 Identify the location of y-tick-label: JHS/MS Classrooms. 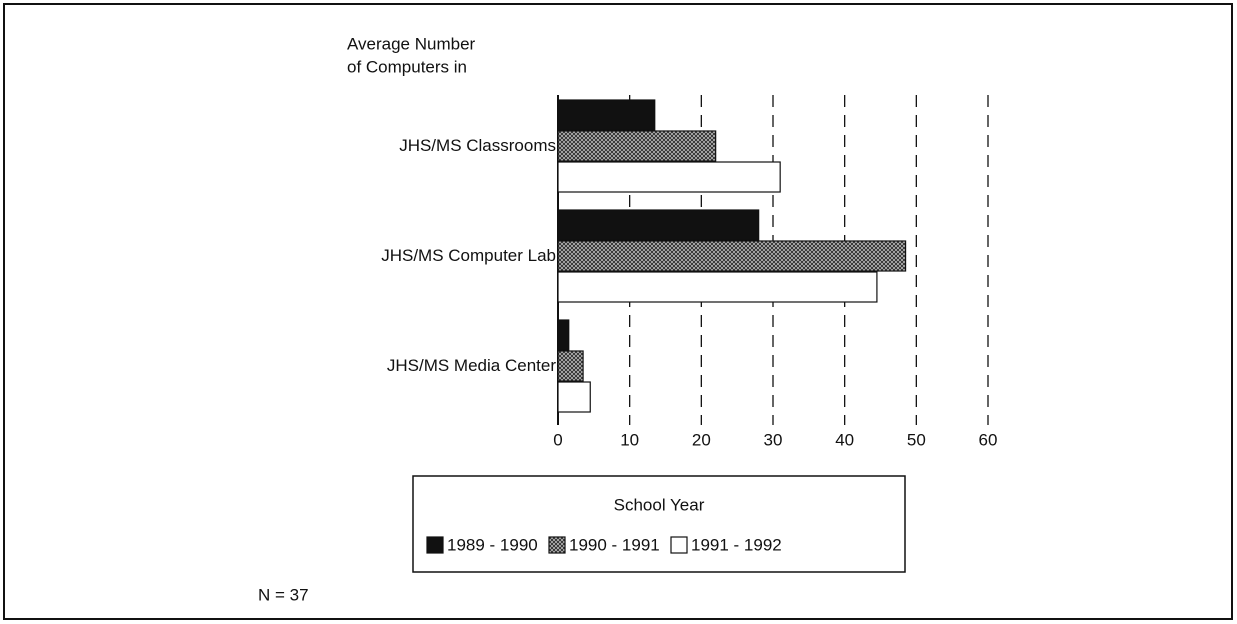
(477, 145).